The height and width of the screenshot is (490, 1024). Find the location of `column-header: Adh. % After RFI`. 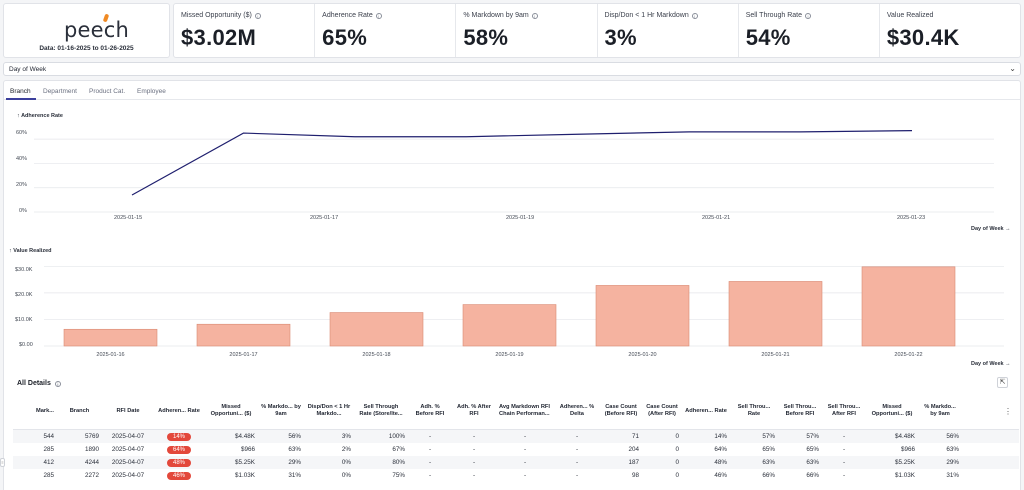

column-header: Adh. % After RFI is located at coordinates (474, 410).